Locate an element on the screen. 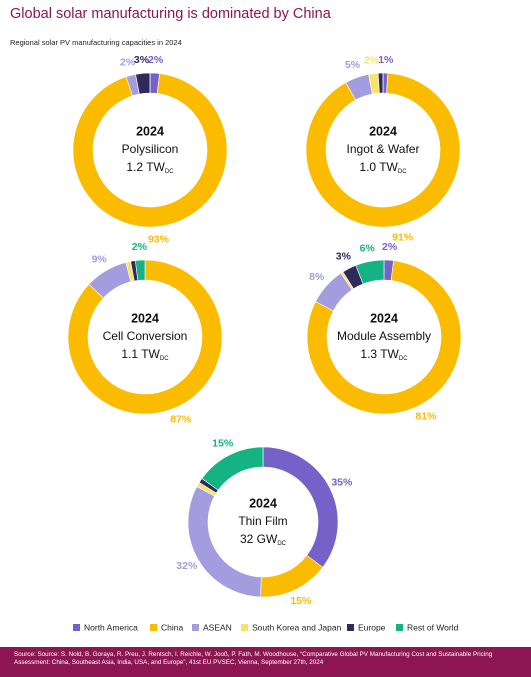 Image resolution: width=531 pixels, height=677 pixels. value-label: 9% is located at coordinates (100, 259).